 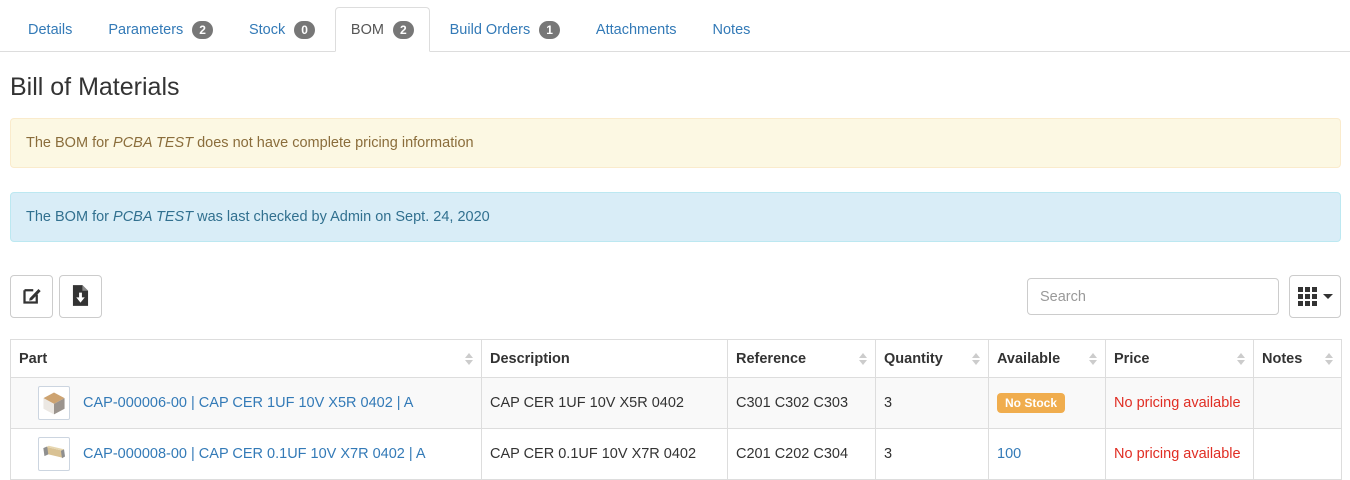 What do you see at coordinates (246, 358) in the screenshot?
I see `column-header-part: Part` at bounding box center [246, 358].